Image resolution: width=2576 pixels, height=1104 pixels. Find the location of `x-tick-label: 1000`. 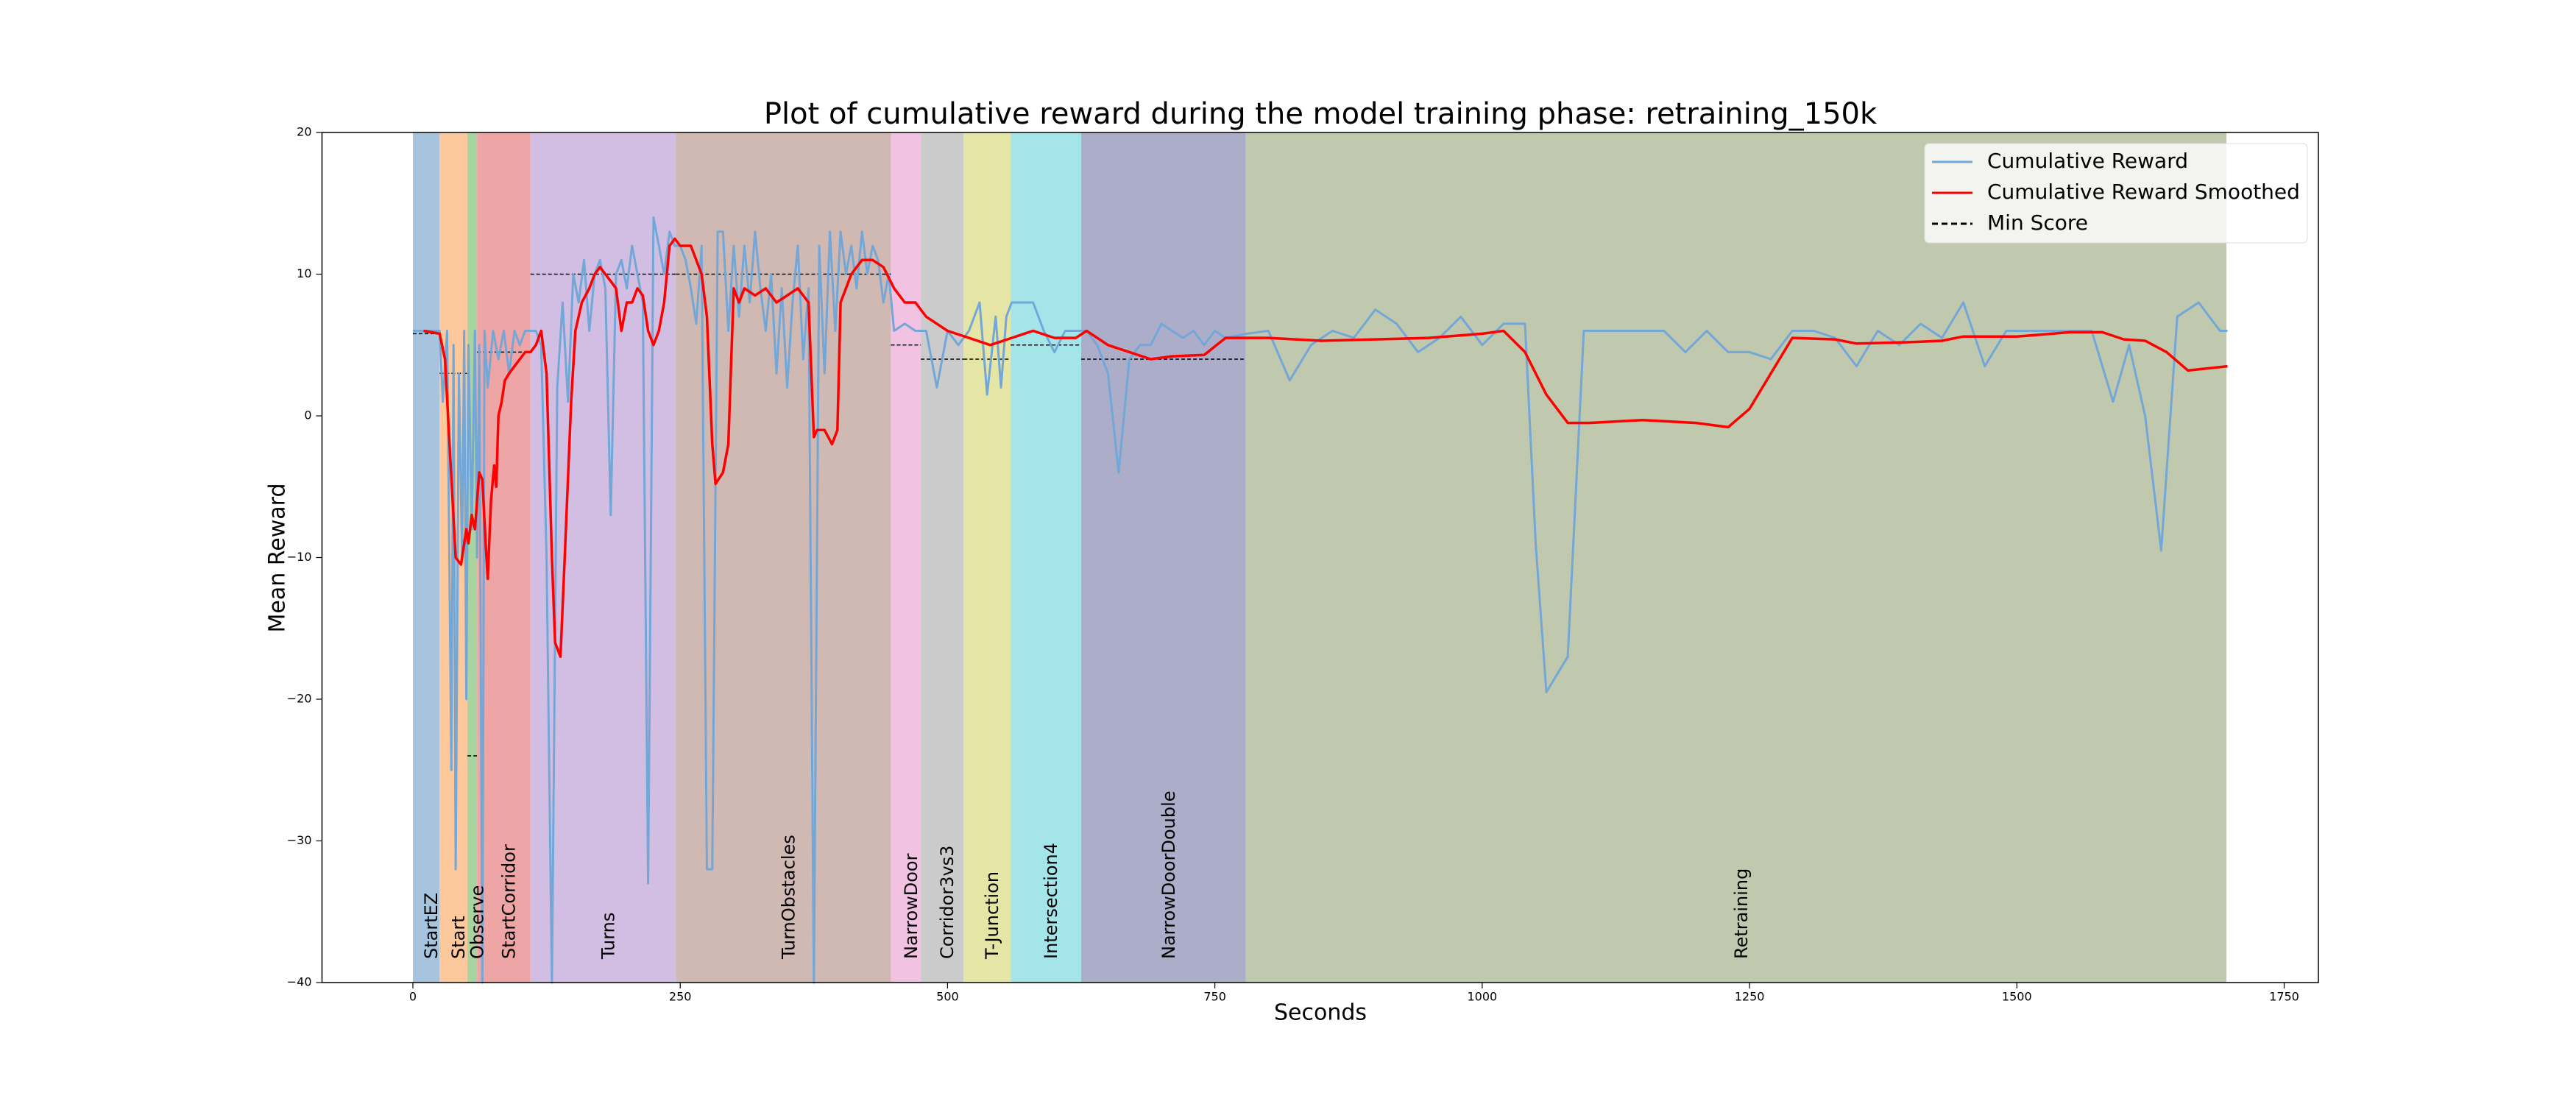

x-tick-label: 1000 is located at coordinates (1482, 997).